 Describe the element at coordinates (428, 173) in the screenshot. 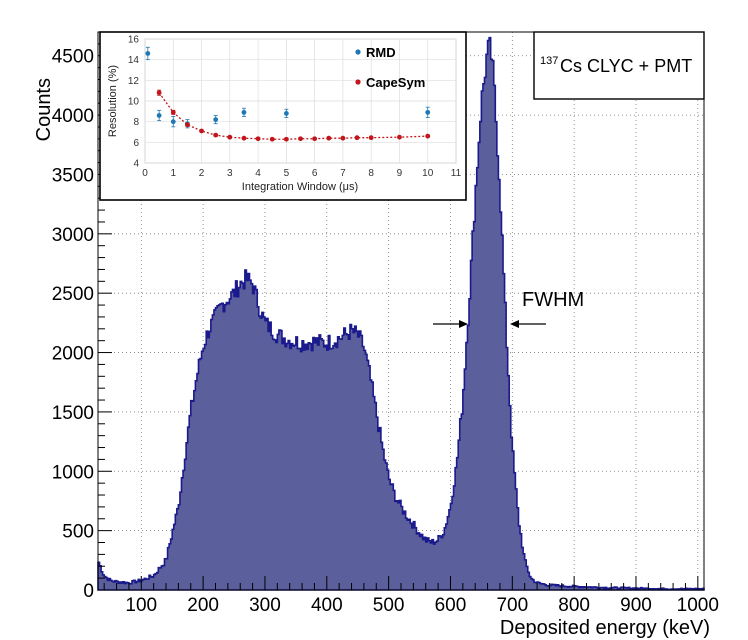

I see `inset-x-tick-label: 10` at that location.